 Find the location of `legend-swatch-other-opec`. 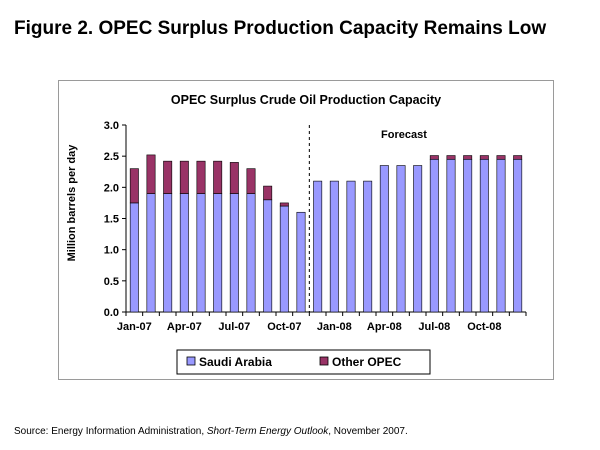

legend-swatch-other-opec is located at coordinates (324, 361).